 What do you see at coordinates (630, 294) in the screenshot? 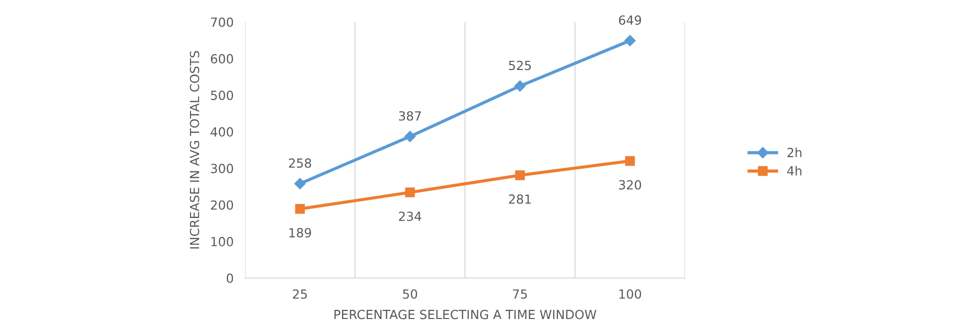
I see `x-tick-label: 100` at bounding box center [630, 294].